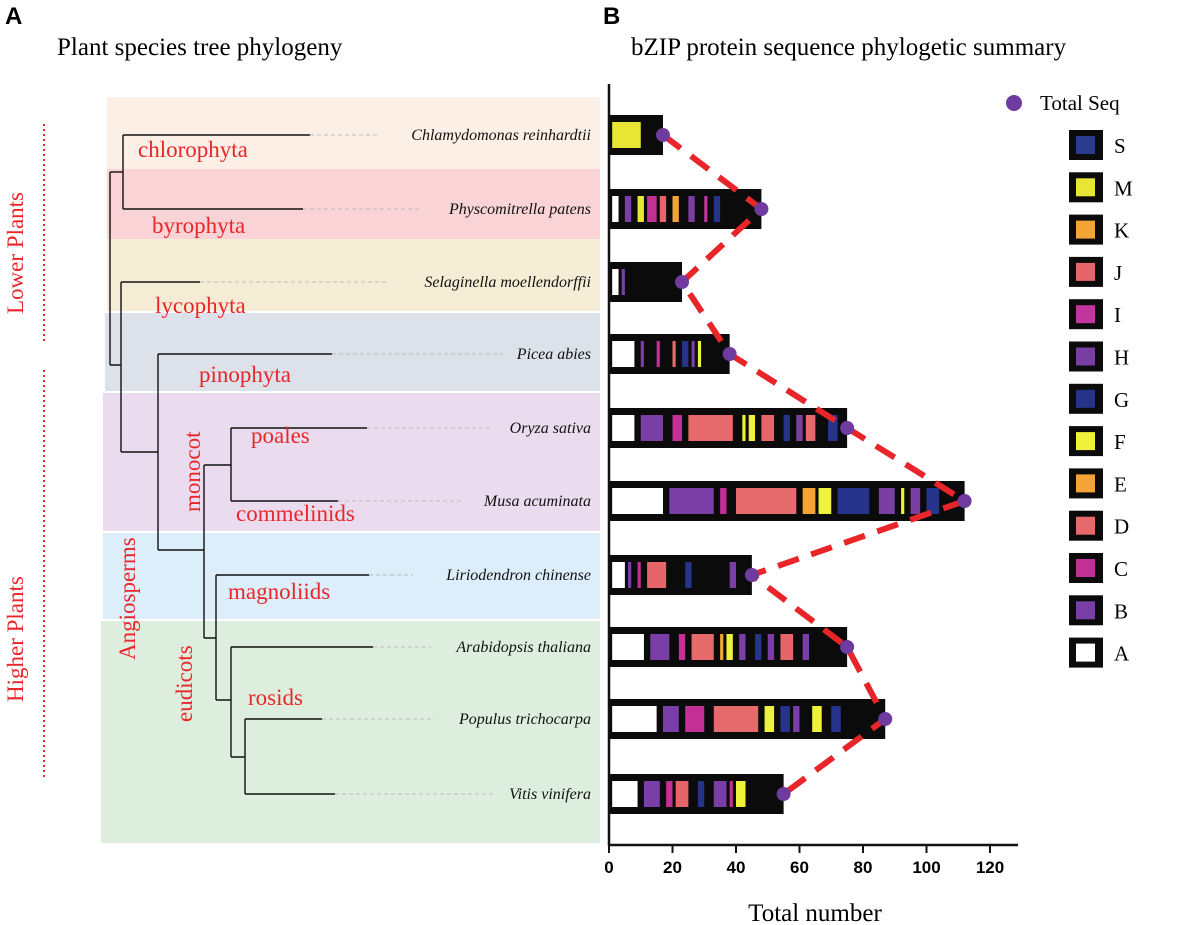 The height and width of the screenshot is (925, 1189). I want to click on clade-pinophyta: pinophyta, so click(245, 374).